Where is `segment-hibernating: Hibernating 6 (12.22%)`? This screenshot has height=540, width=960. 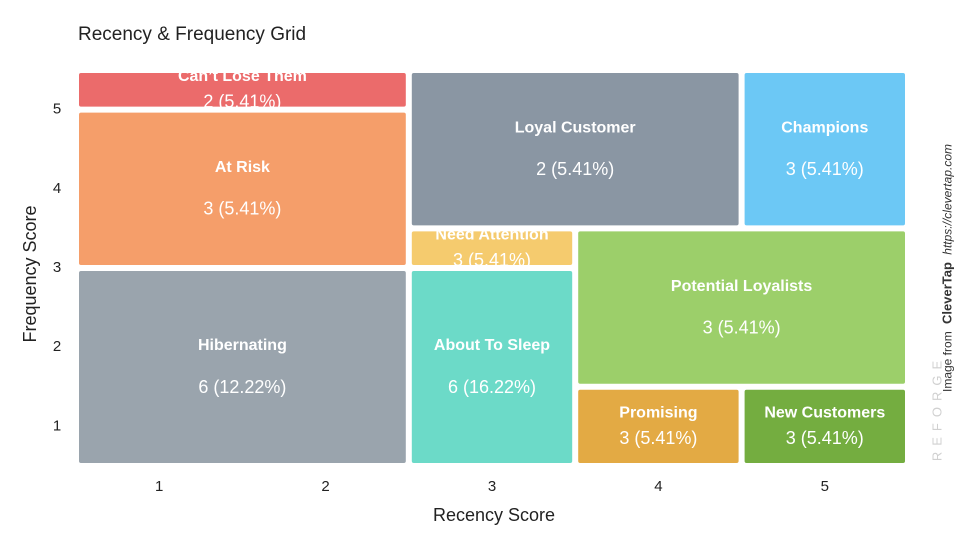
segment-hibernating: Hibernating 6 (12.22%) is located at coordinates (242, 367).